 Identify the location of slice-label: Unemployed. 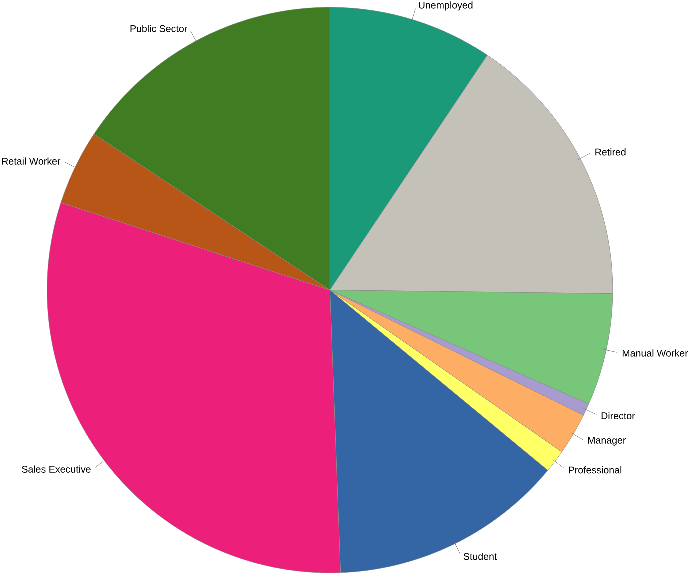
(446, 6).